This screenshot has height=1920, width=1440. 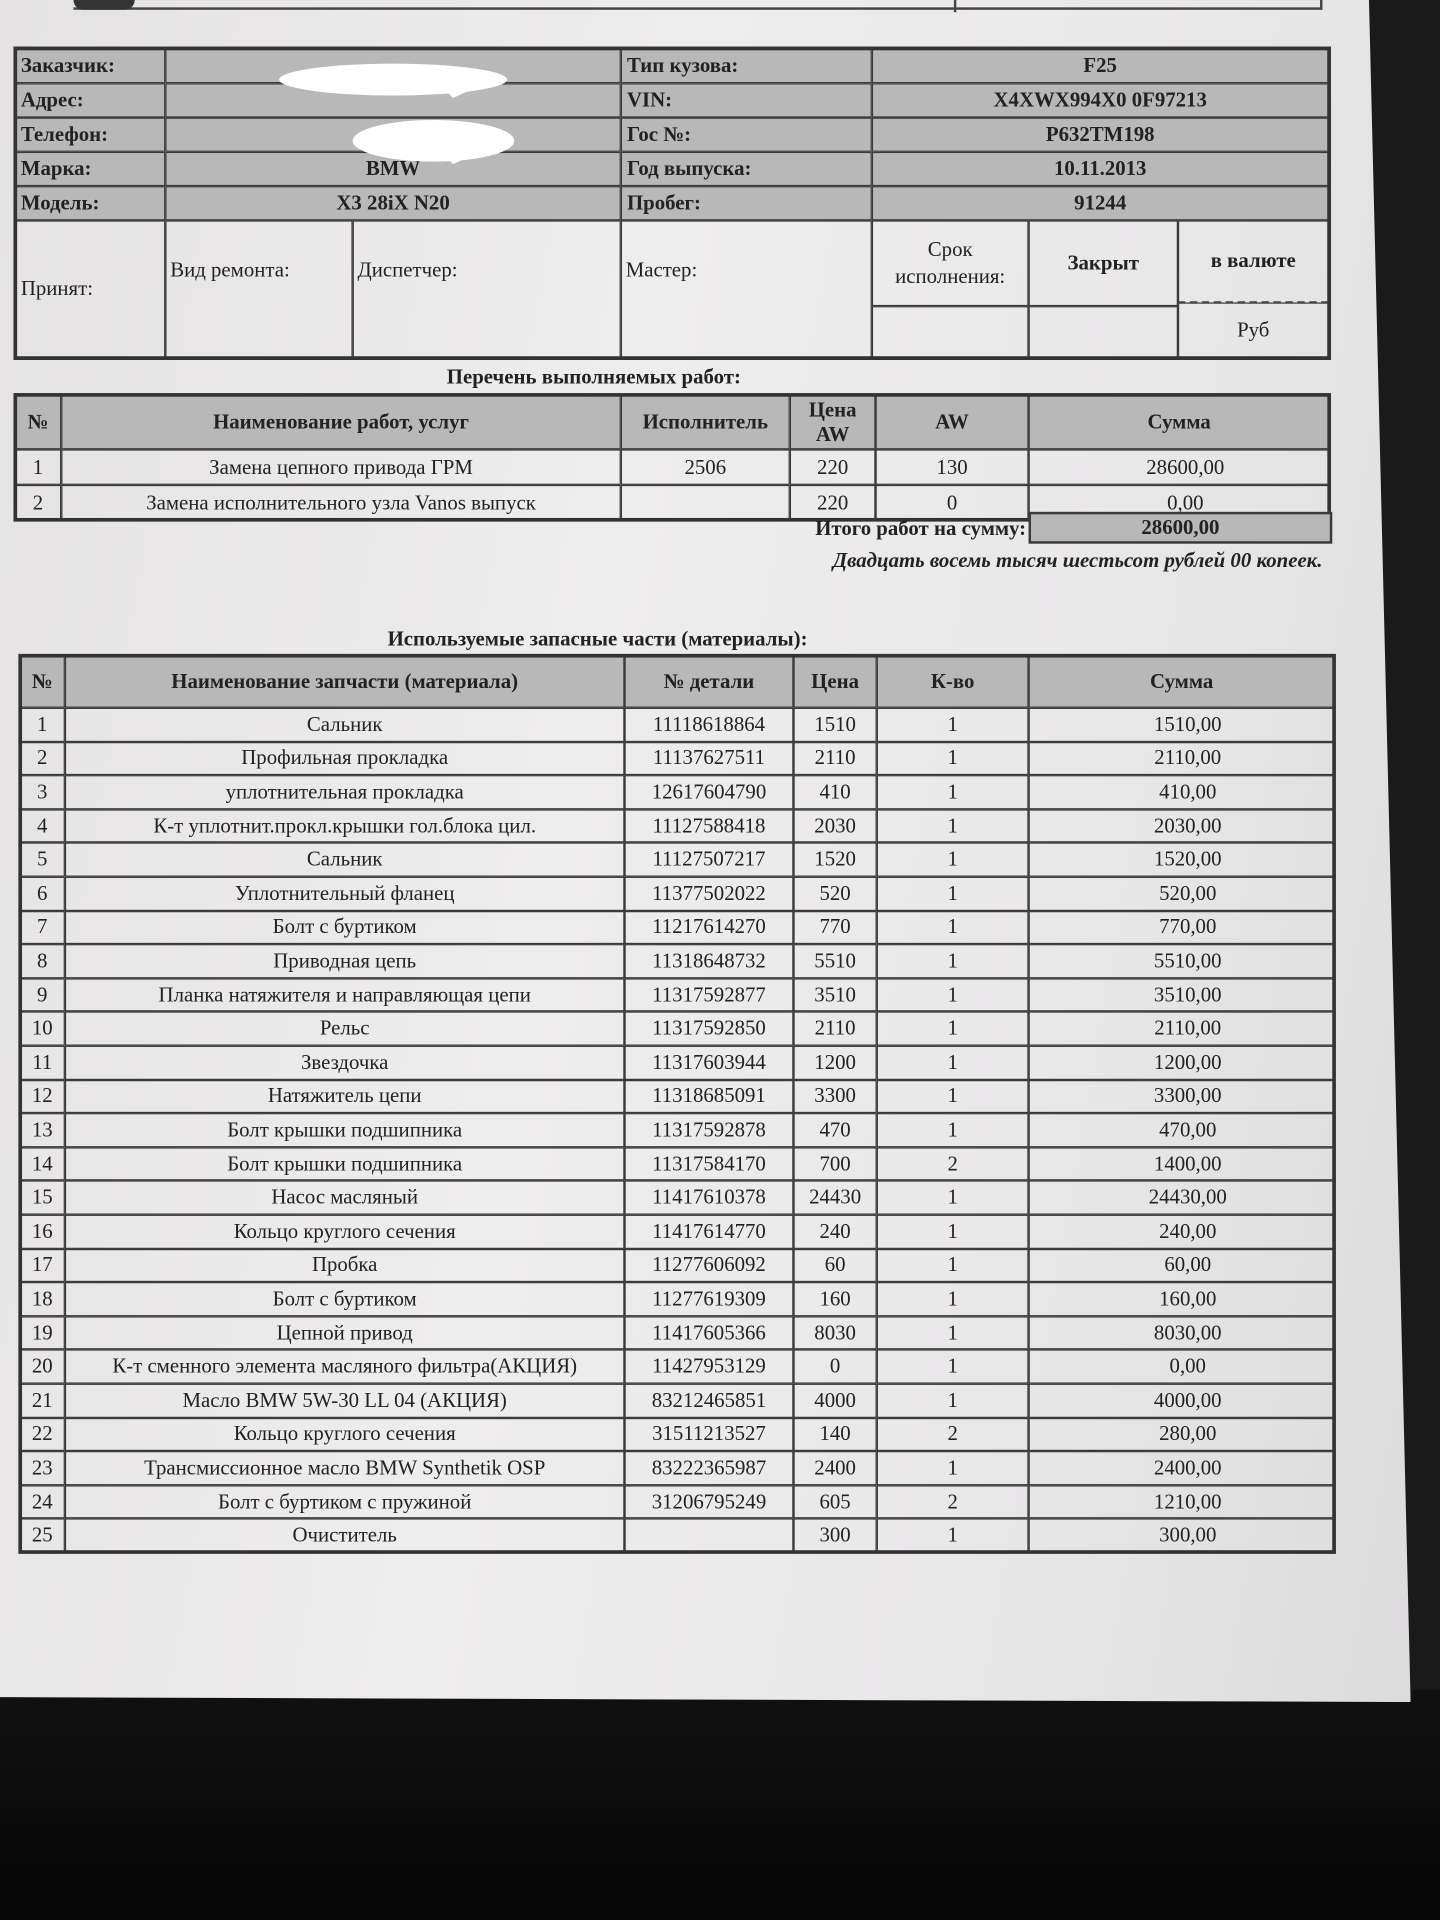 I want to click on works-header-code: Исполнитель, so click(x=705, y=422).